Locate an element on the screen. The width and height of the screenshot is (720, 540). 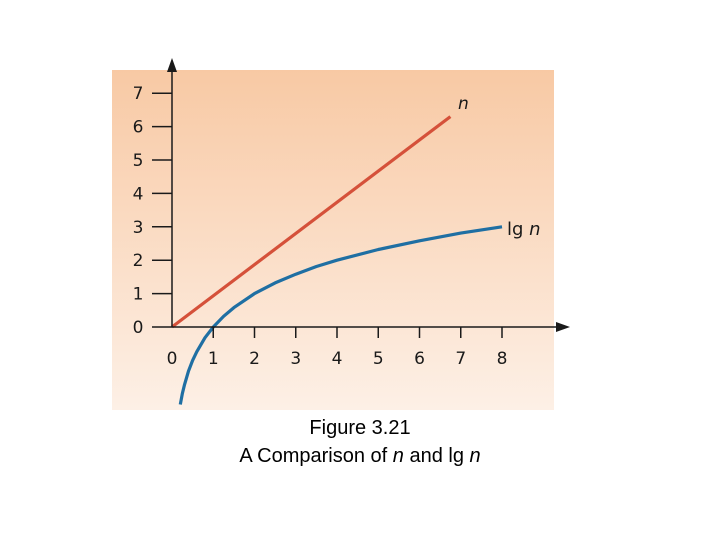
caption-prefix: A Comparison of is located at coordinates (316, 456).